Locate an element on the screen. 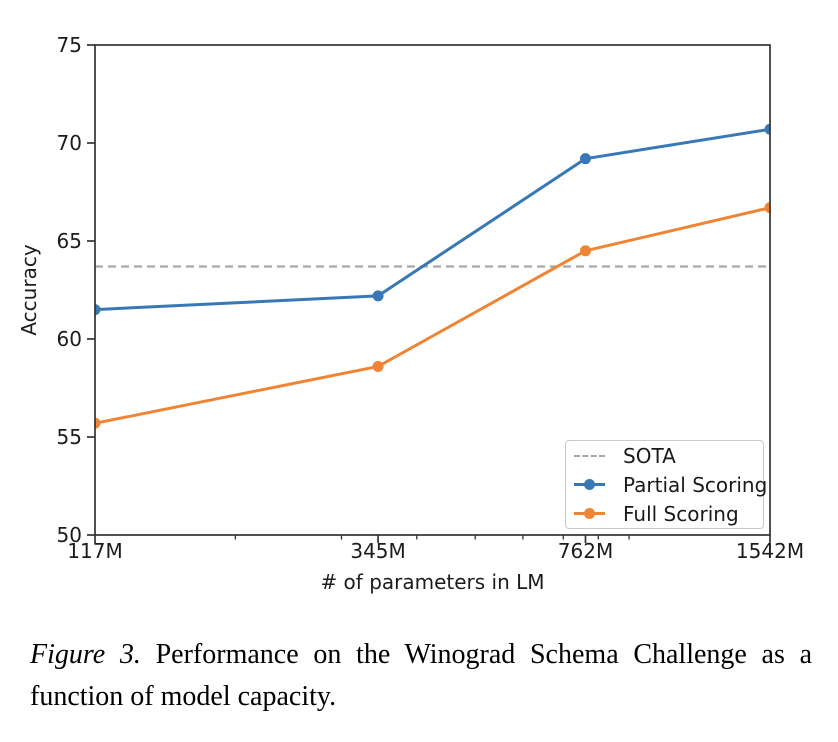 The height and width of the screenshot is (742, 838). chart-legend: SOTA Partial Scoring Full Scoring is located at coordinates (666, 484).